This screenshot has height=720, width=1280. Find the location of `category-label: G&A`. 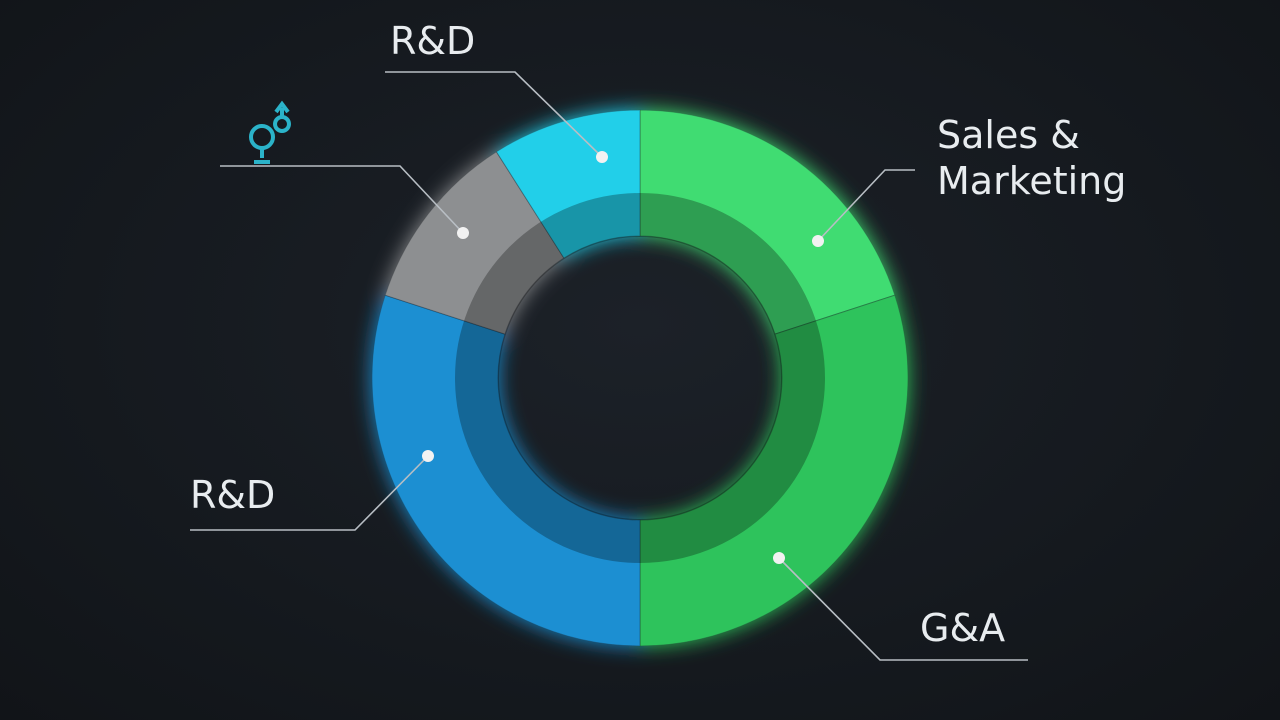

category-label: G&A is located at coordinates (963, 628).